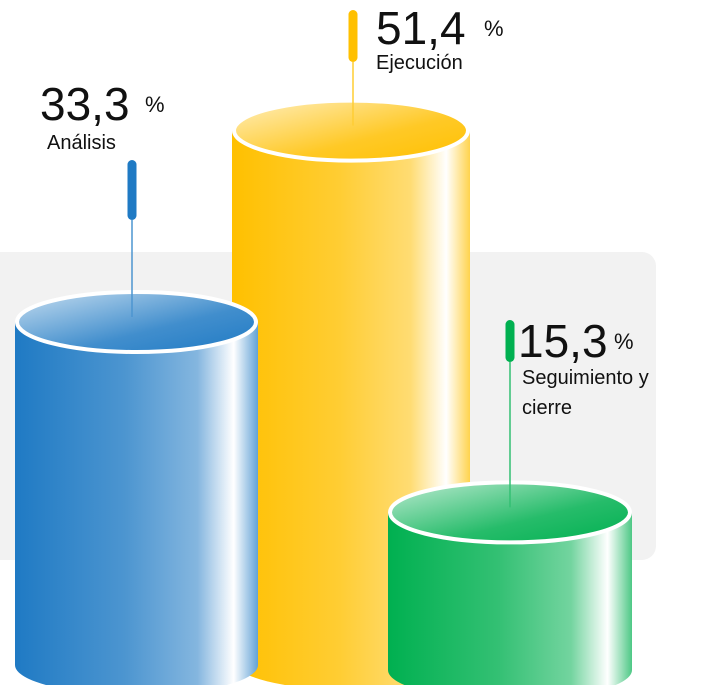 This screenshot has width=701, height=685. I want to click on cylinder, so click(510, 582).